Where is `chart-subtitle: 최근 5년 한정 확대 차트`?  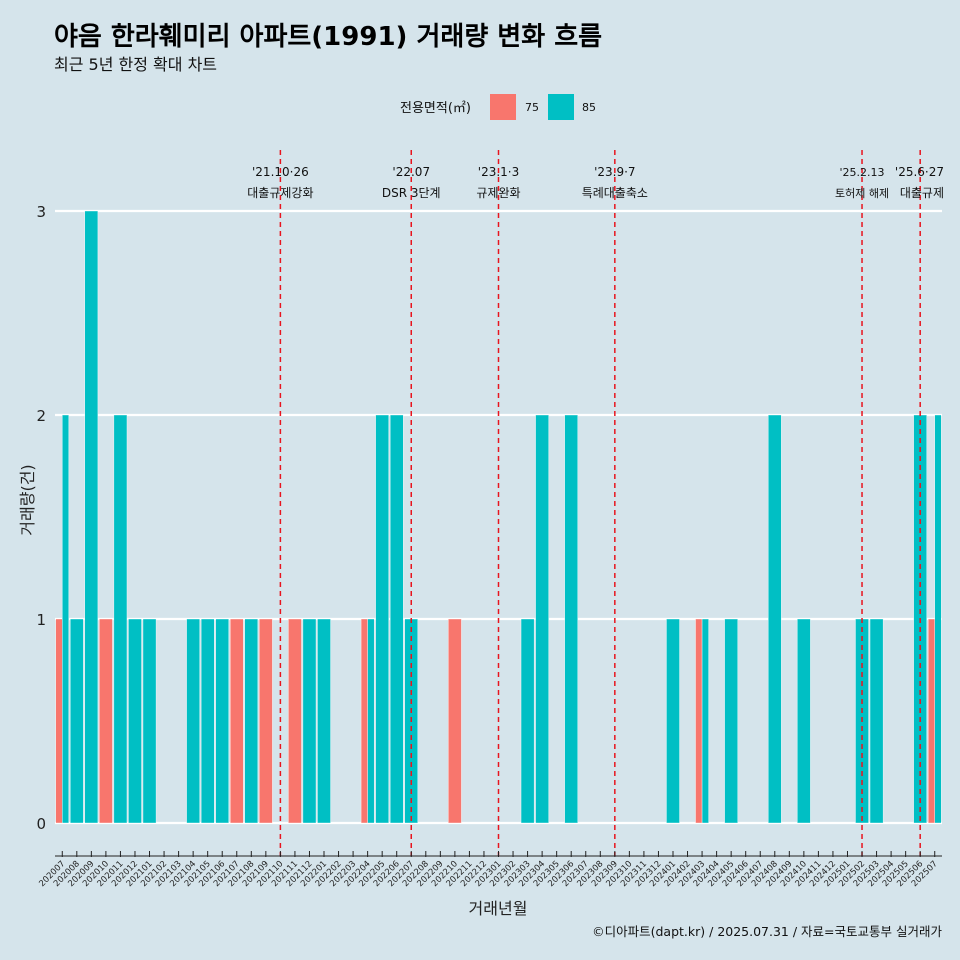
chart-subtitle: 최근 5년 한정 확대 차트 is located at coordinates (135, 64).